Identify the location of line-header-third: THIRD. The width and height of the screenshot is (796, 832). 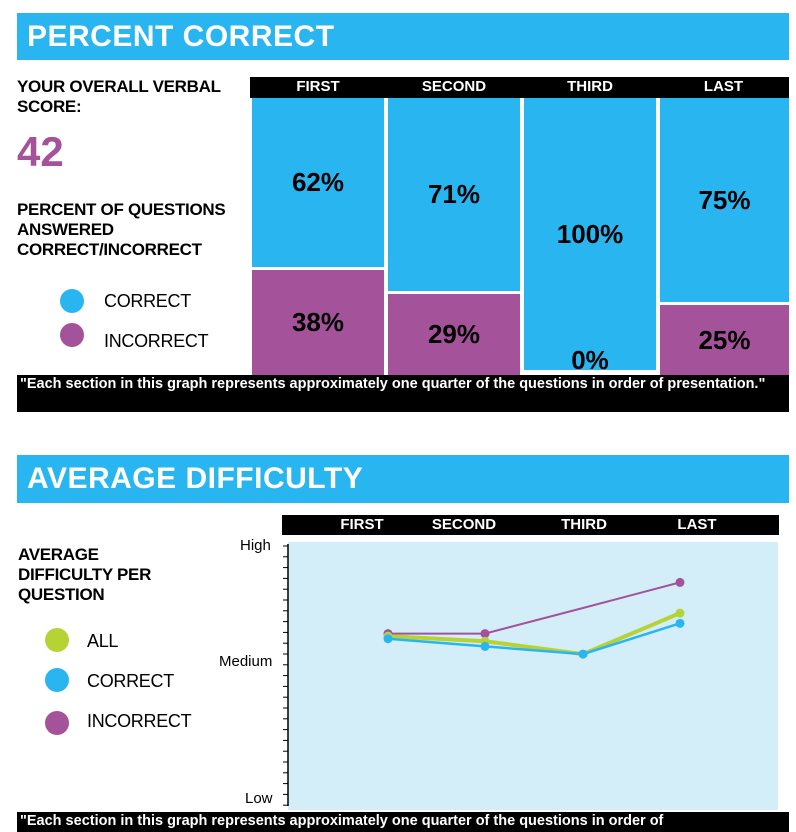
(584, 524).